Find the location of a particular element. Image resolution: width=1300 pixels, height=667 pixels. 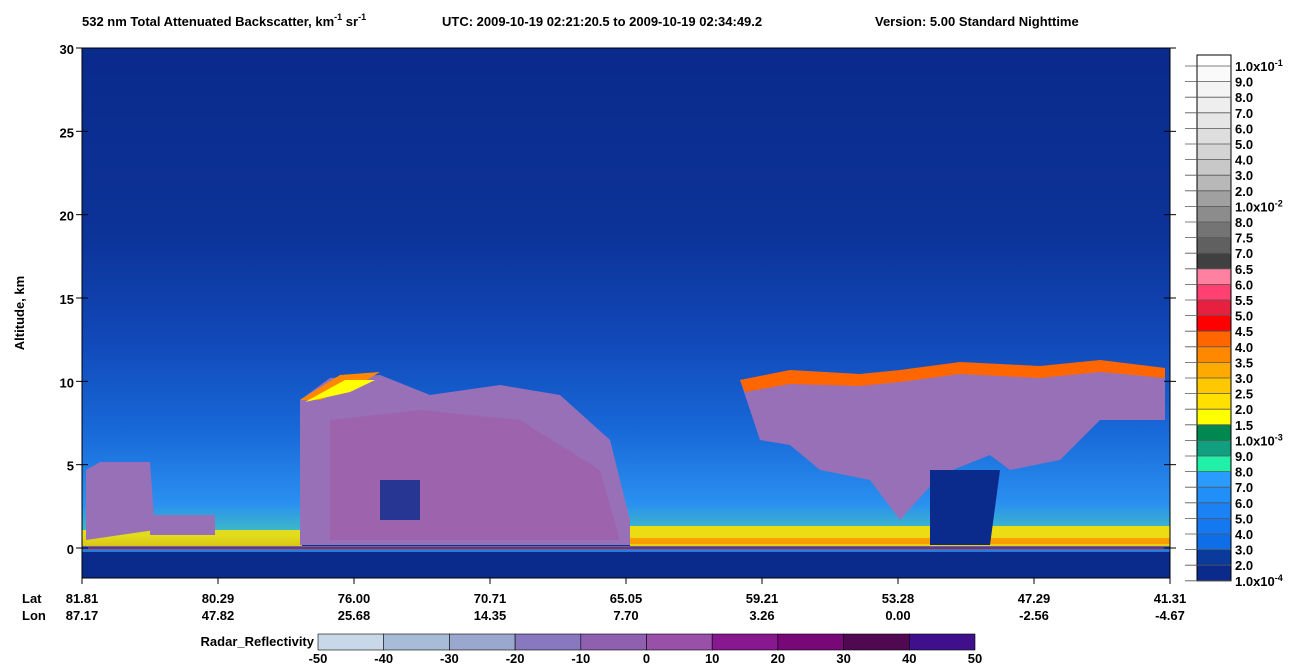

radar-tick-label: -30 is located at coordinates (449, 658).